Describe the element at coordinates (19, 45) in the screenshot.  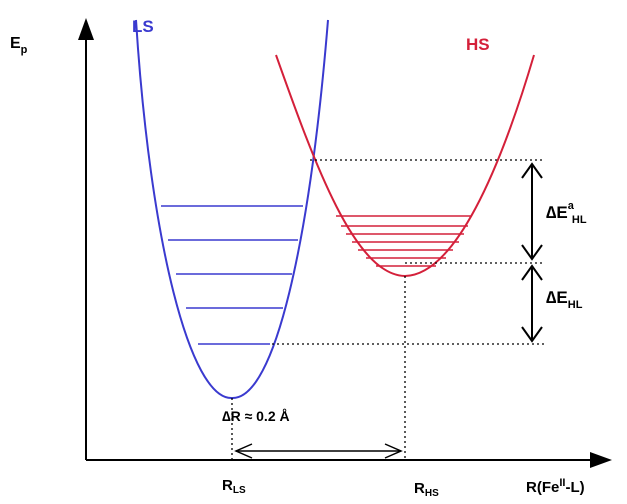
I see `y-axis-label: Ep` at that location.